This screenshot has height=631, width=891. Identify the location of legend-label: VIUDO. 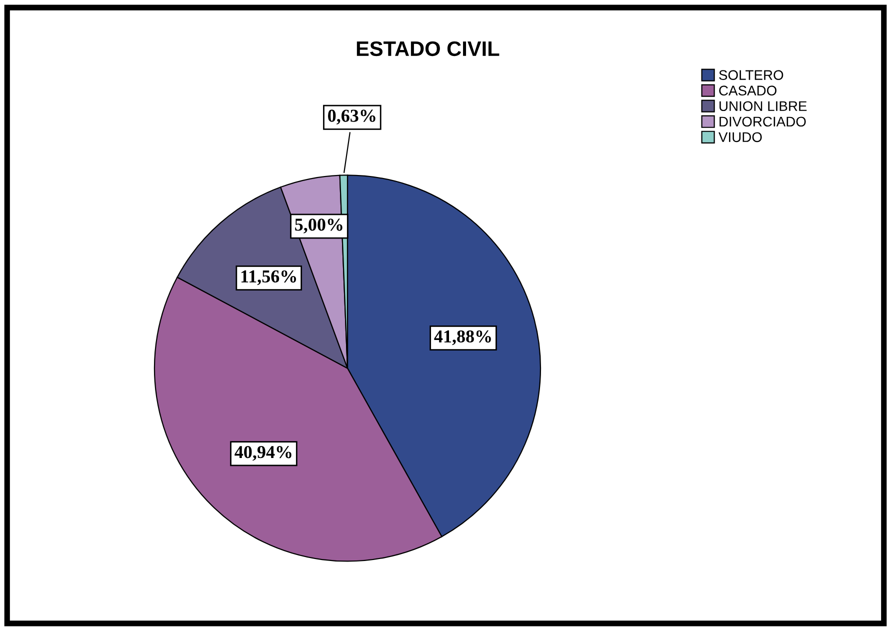
(740, 137).